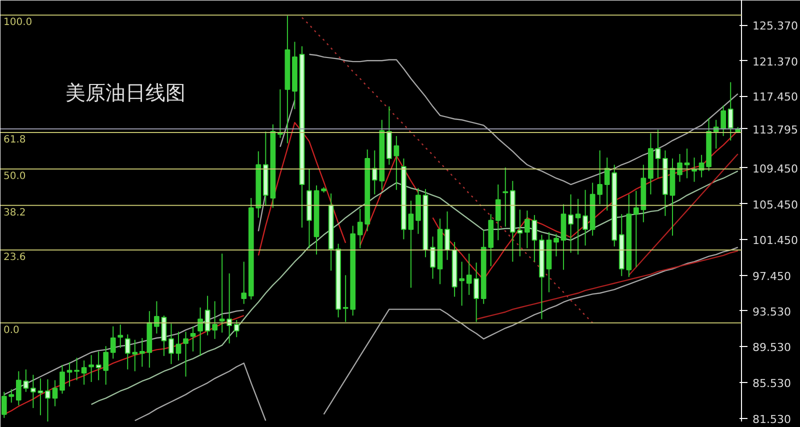 Image resolution: width=800 pixels, height=427 pixels. Describe the element at coordinates (12, 330) in the screenshot. I see `annotation: 0.0` at that location.